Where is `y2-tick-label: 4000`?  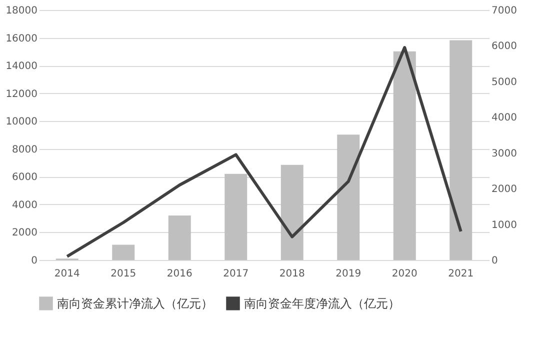
y2-tick-label: 4000 is located at coordinates (504, 118).